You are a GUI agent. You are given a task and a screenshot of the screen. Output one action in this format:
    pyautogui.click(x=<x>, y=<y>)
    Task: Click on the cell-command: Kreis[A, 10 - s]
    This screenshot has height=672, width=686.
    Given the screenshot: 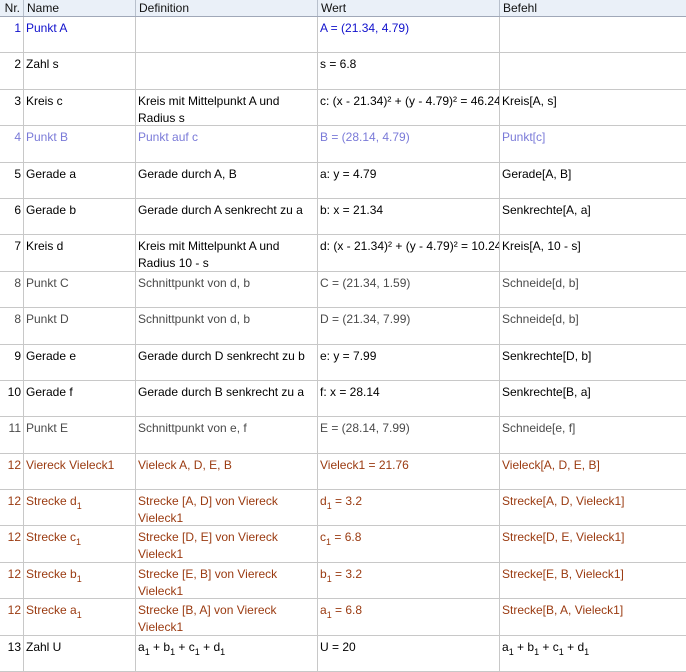 What is the action you would take?
    pyautogui.click(x=541, y=246)
    